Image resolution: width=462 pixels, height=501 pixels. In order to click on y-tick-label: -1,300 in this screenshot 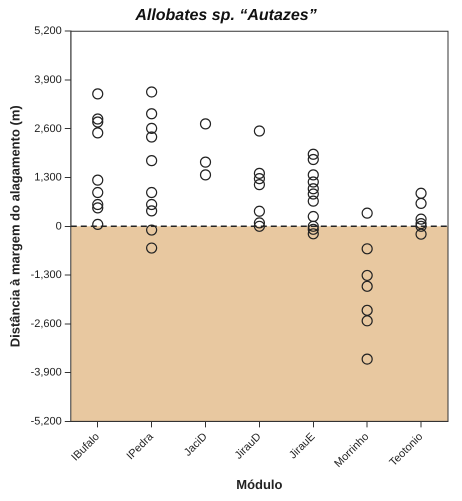, I will do `click(46, 275)`.